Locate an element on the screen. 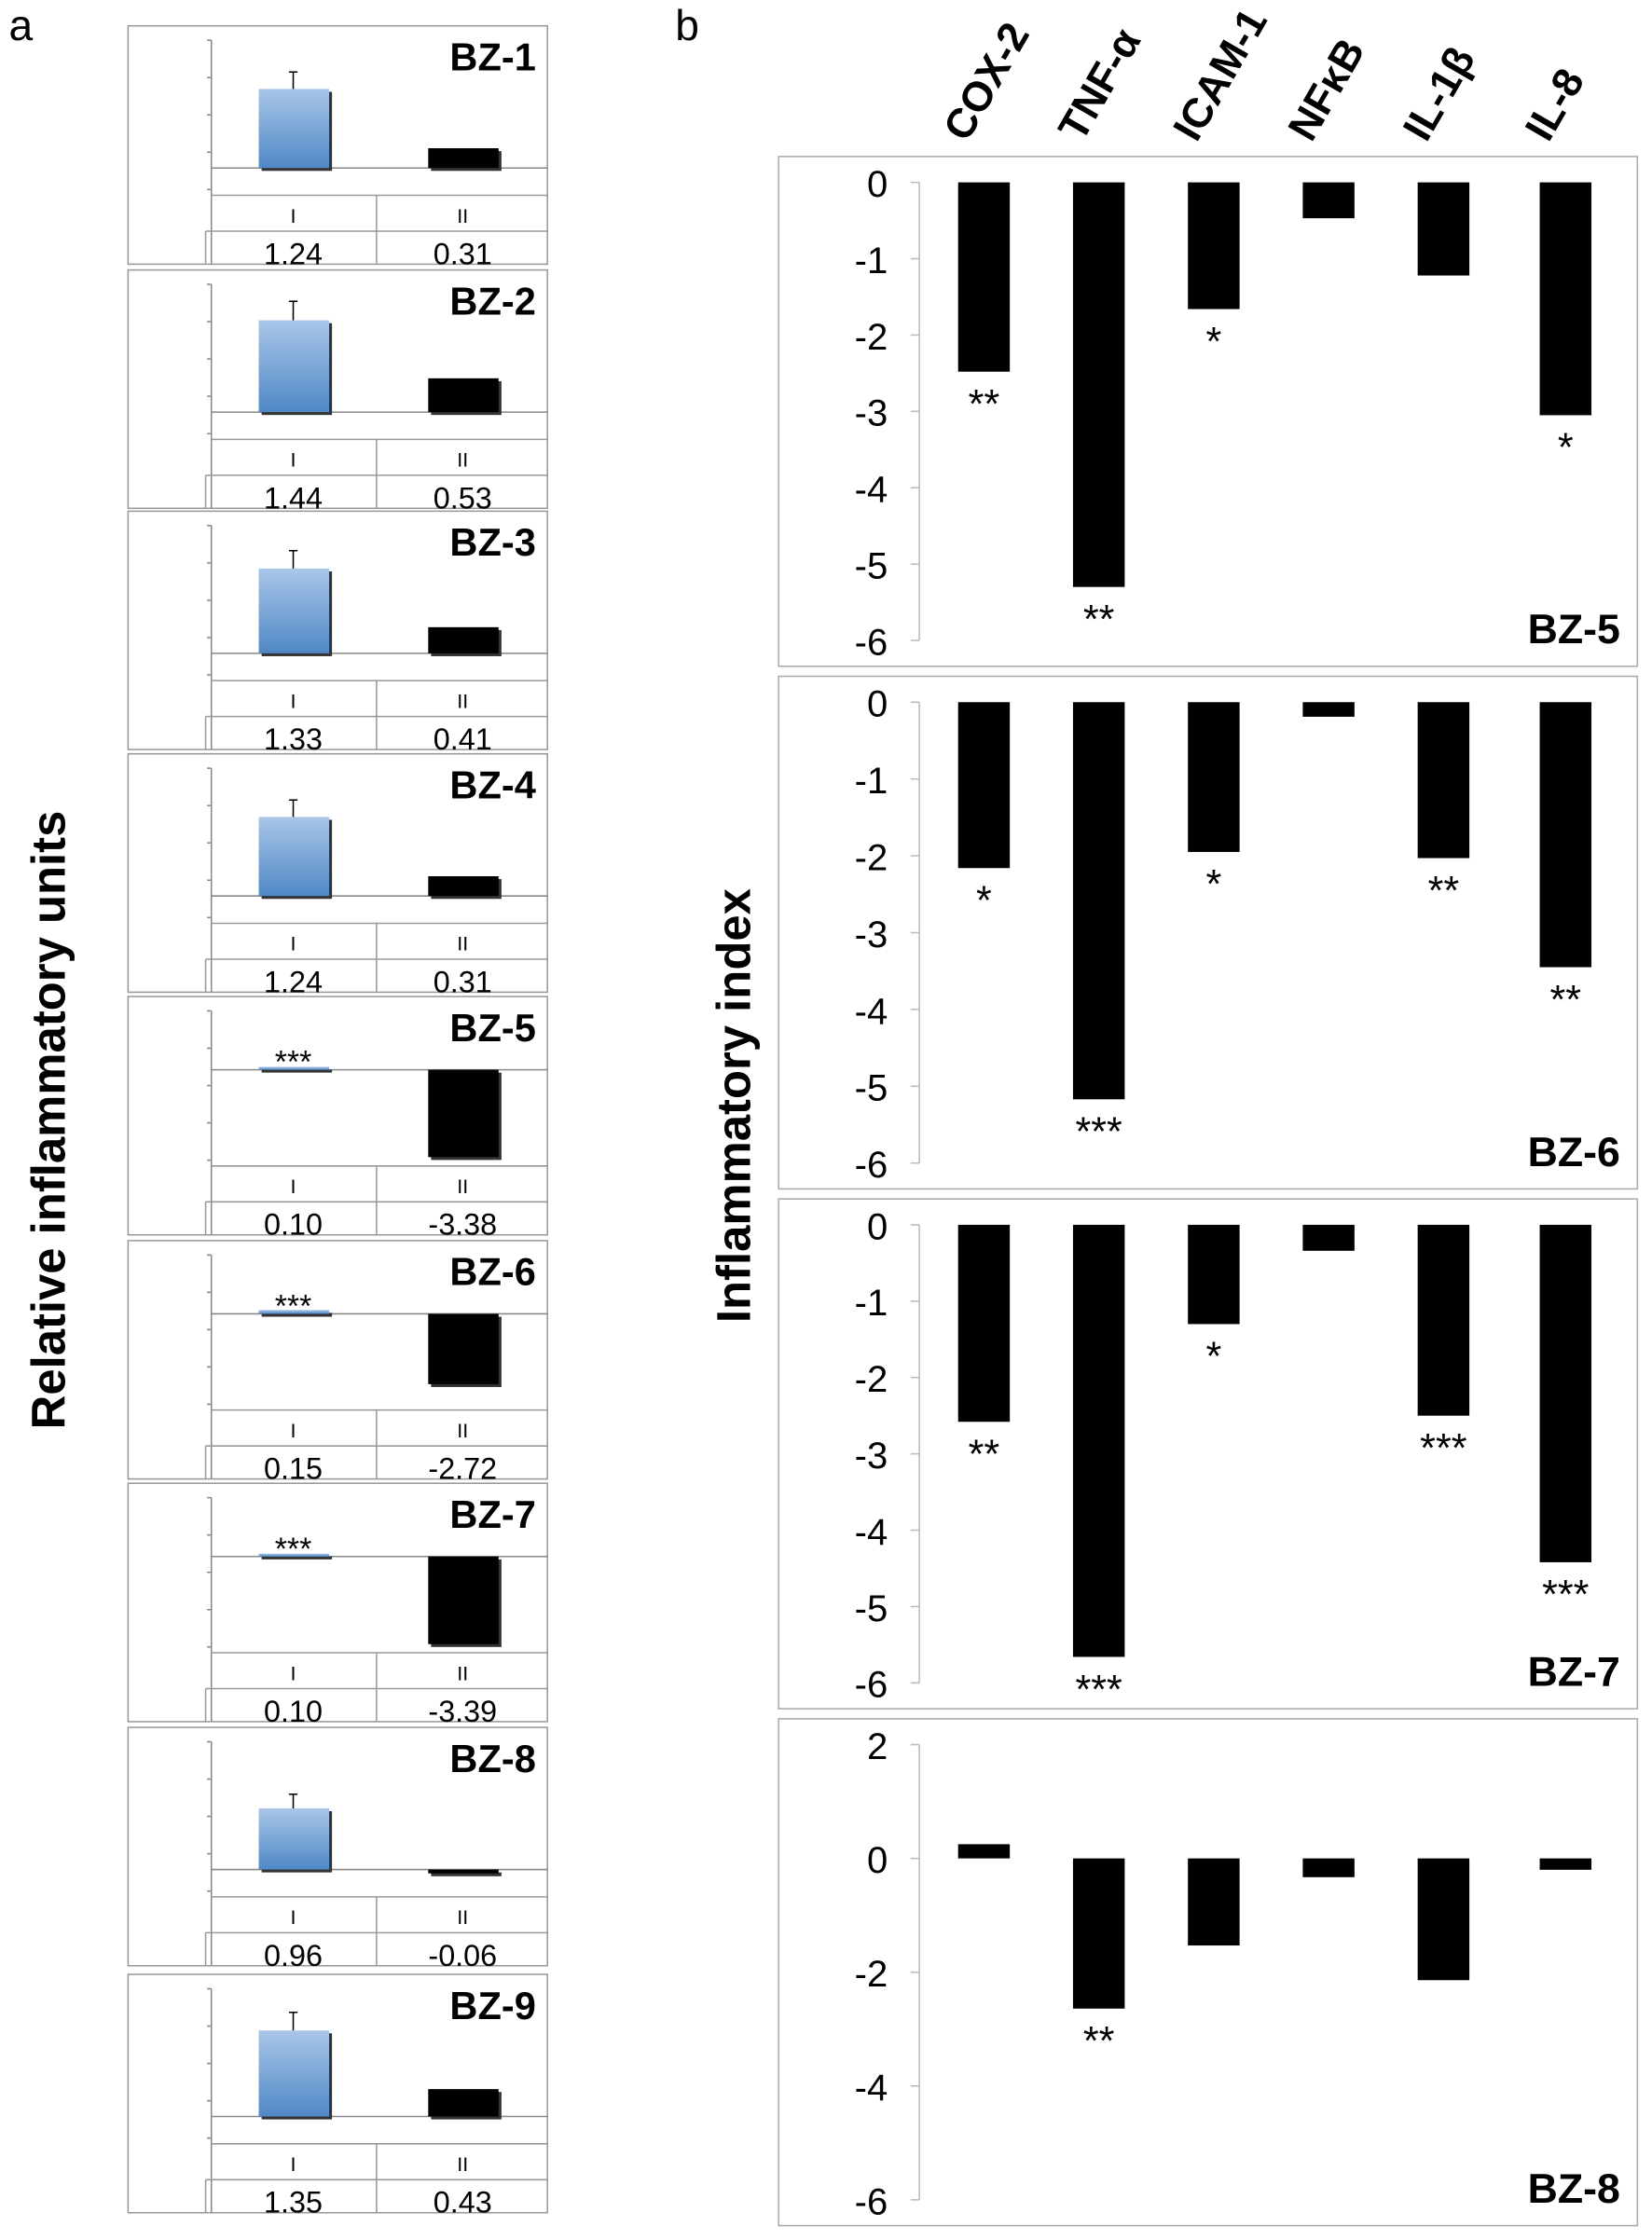 This screenshot has width=1652, height=2240. chart-title: BZ-6 is located at coordinates (492, 1272).